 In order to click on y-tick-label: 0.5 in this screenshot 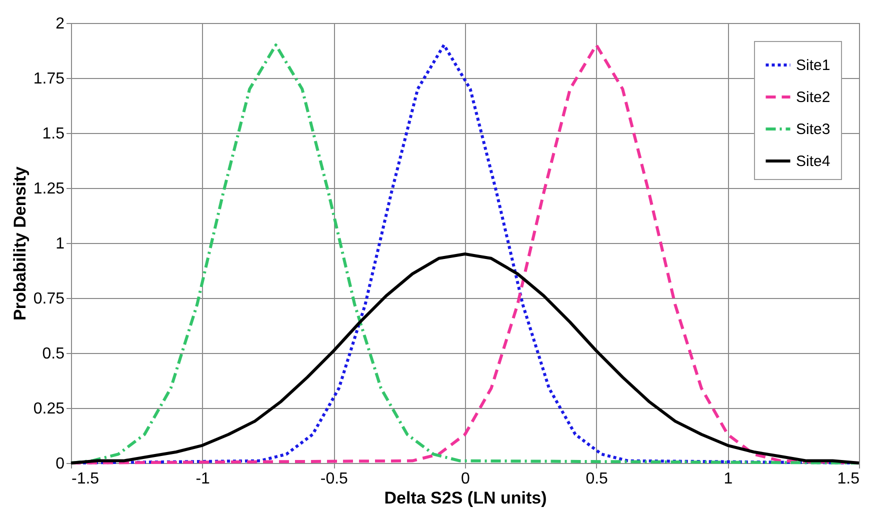, I will do `click(53, 354)`.